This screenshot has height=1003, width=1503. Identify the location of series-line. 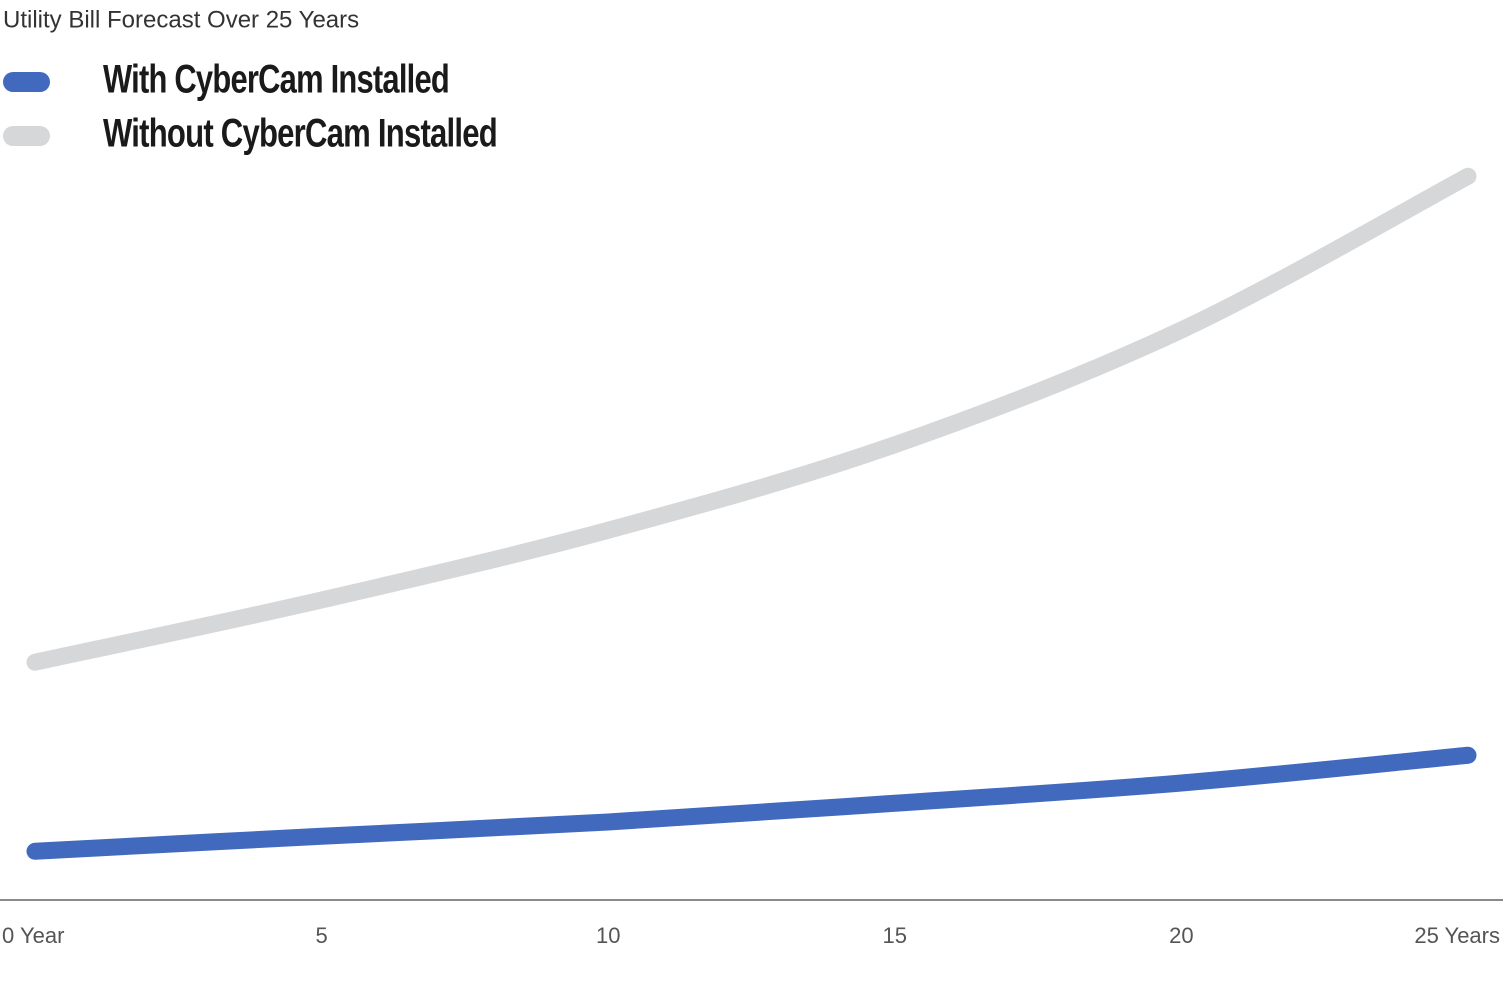
(751, 803).